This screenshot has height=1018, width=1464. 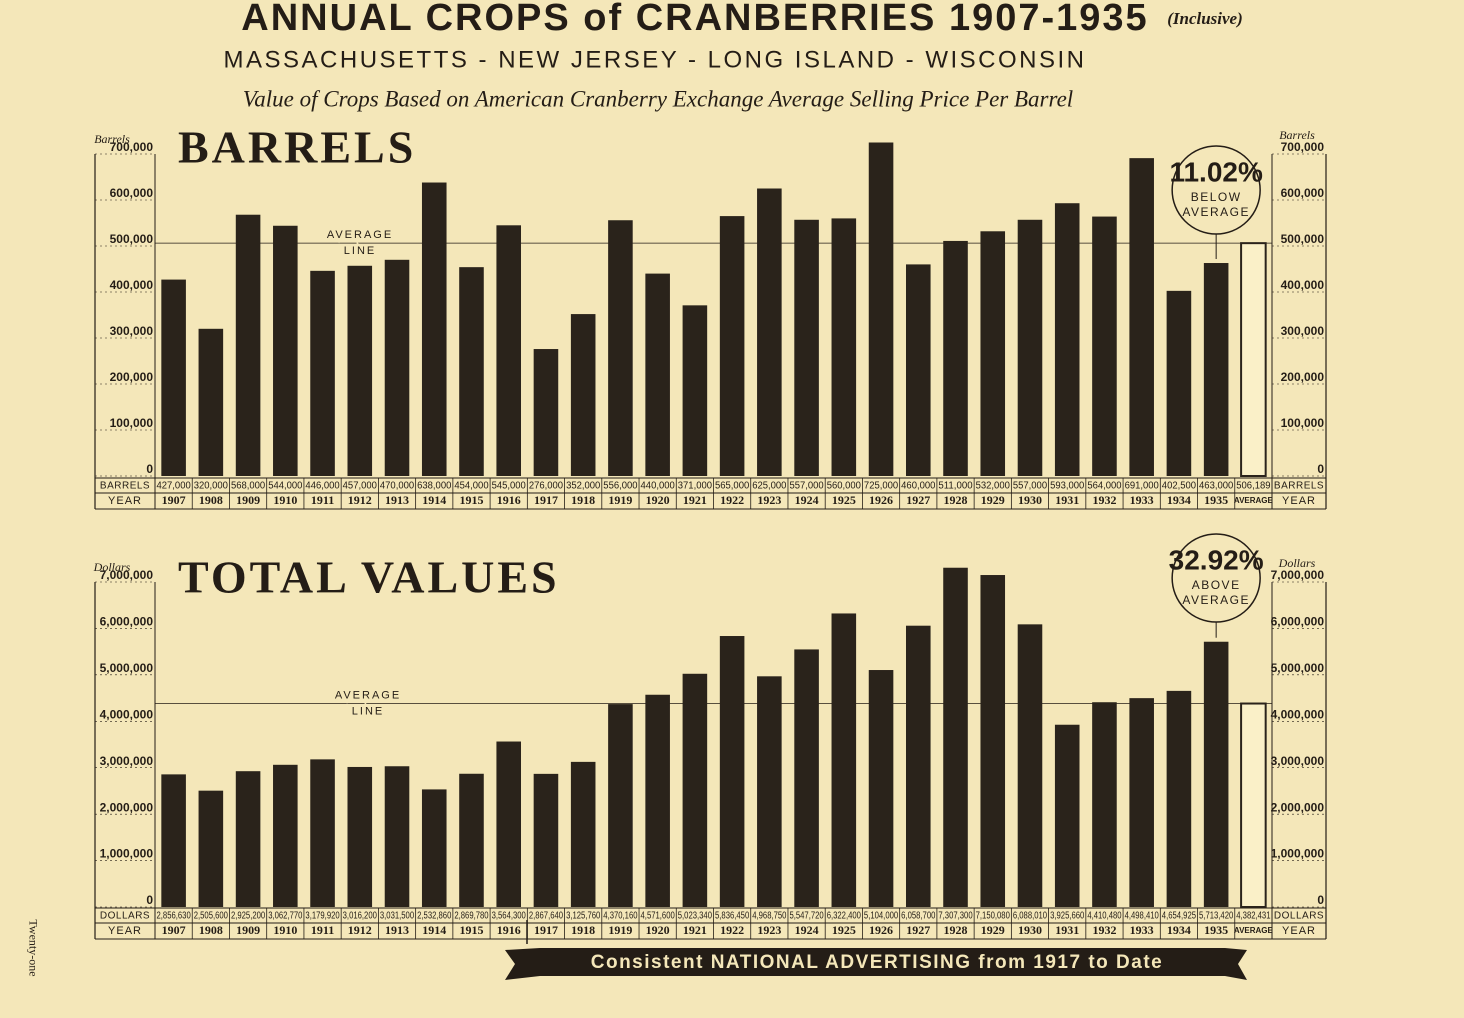 I want to click on x-tick-label: AVERAGE, so click(x=1254, y=500).